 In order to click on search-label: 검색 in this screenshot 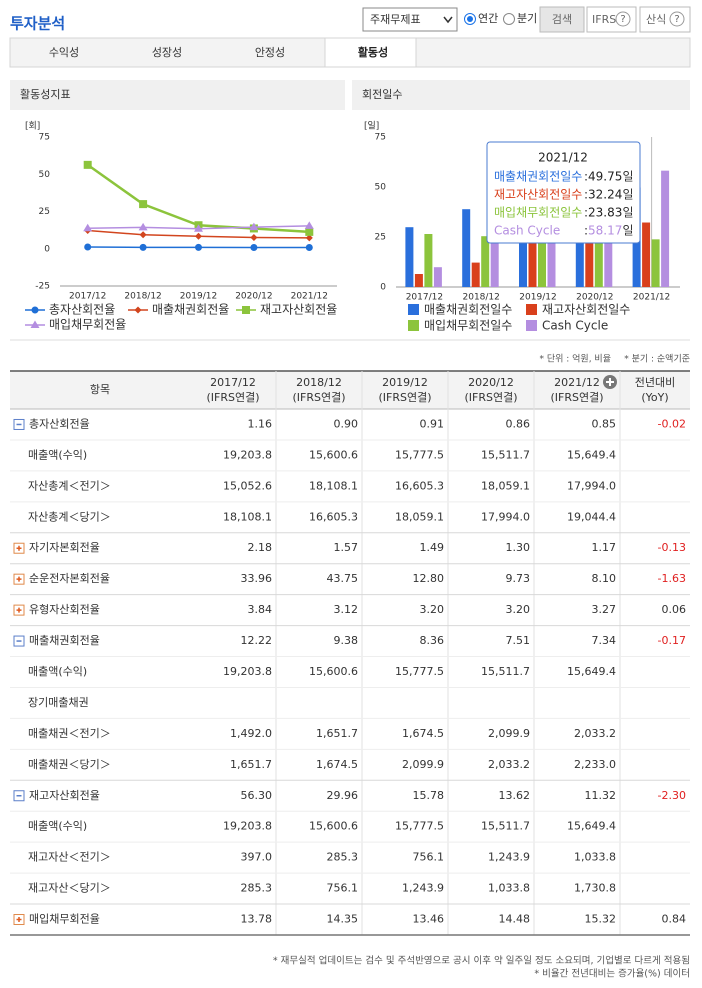, I will do `click(562, 19)`.